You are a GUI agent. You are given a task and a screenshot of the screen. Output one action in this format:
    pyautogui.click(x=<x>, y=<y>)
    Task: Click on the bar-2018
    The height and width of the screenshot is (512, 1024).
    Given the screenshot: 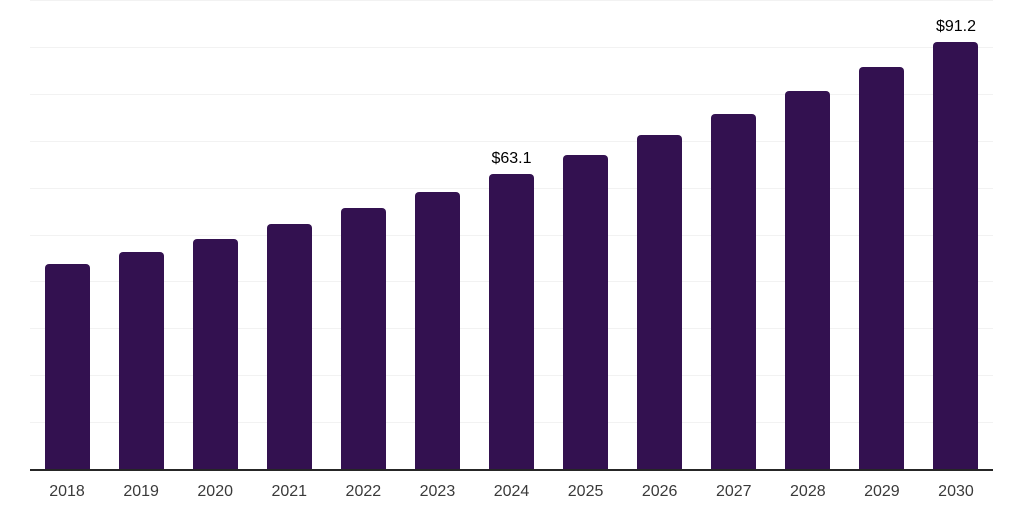 What is the action you would take?
    pyautogui.click(x=67, y=366)
    